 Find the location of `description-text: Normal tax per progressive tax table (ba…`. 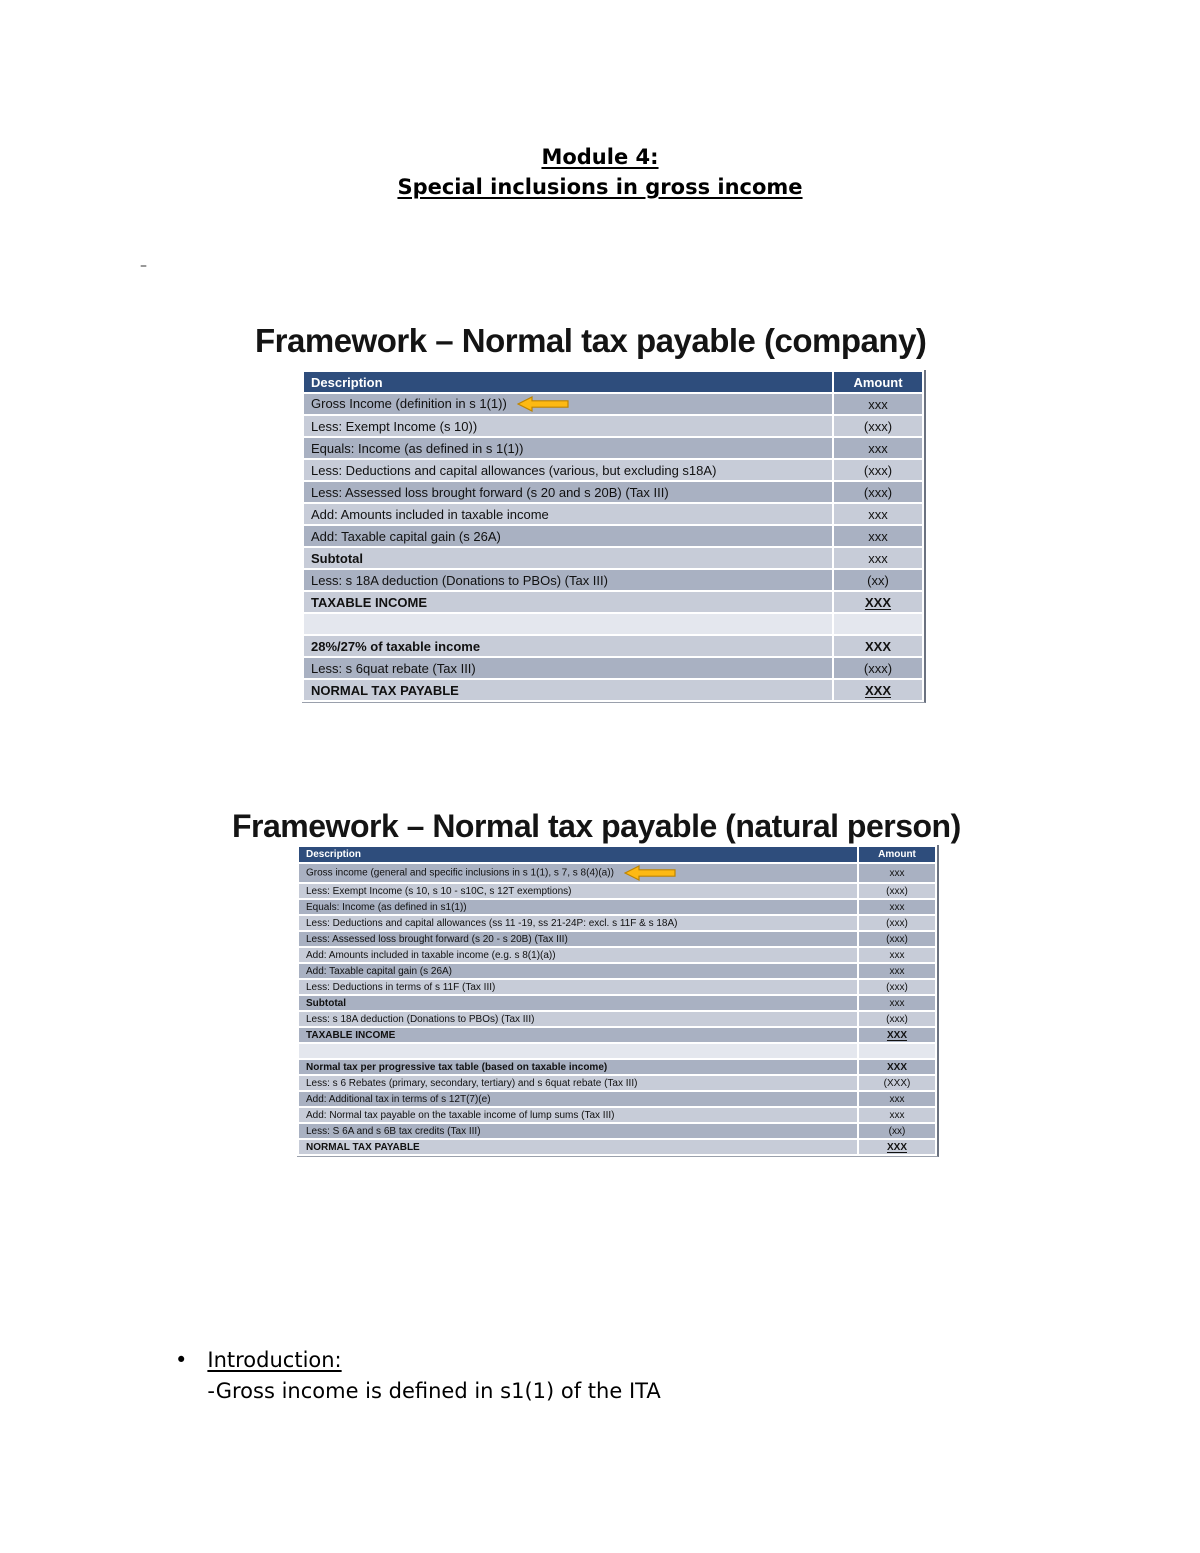

description-text: Normal tax per progressive tax table (ba… is located at coordinates (457, 1067).